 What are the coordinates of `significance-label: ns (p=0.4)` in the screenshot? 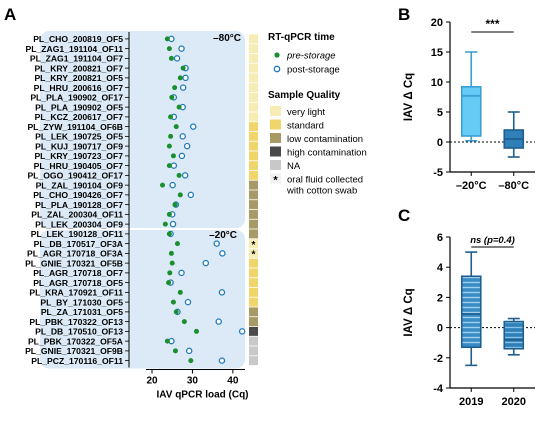 It's located at (492, 240).